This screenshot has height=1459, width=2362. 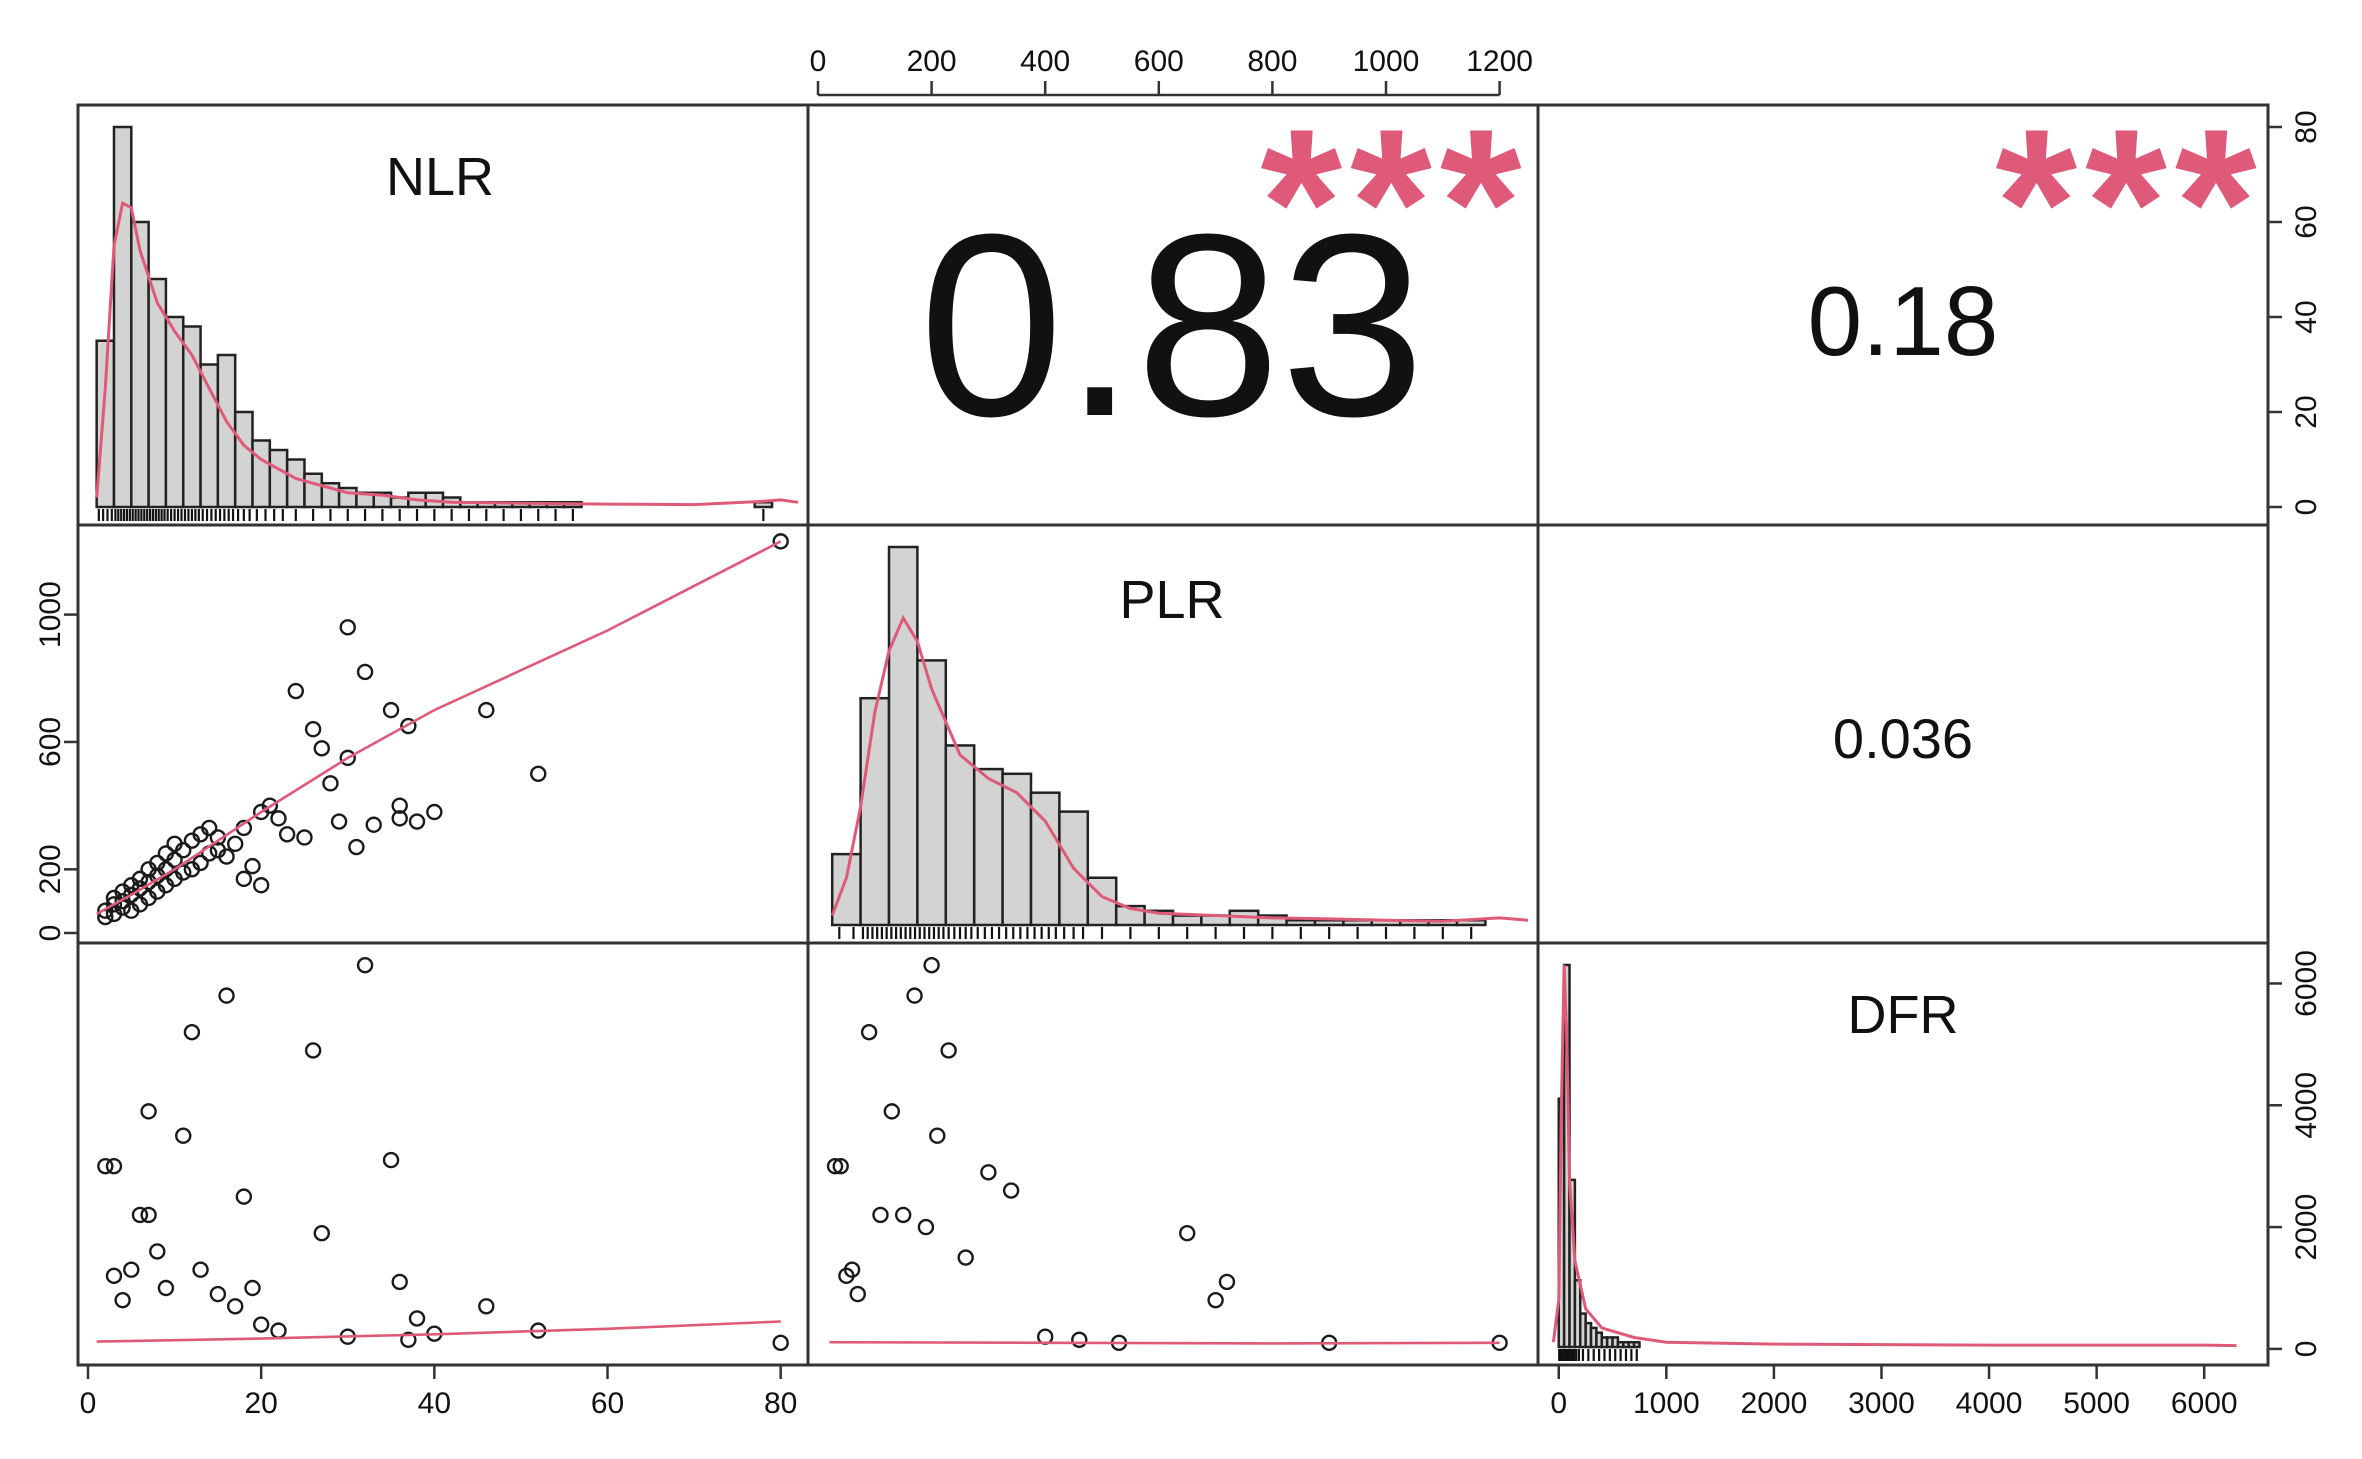 What do you see at coordinates (1179, 742) in the screenshot?
I see `histogram-plr` at bounding box center [1179, 742].